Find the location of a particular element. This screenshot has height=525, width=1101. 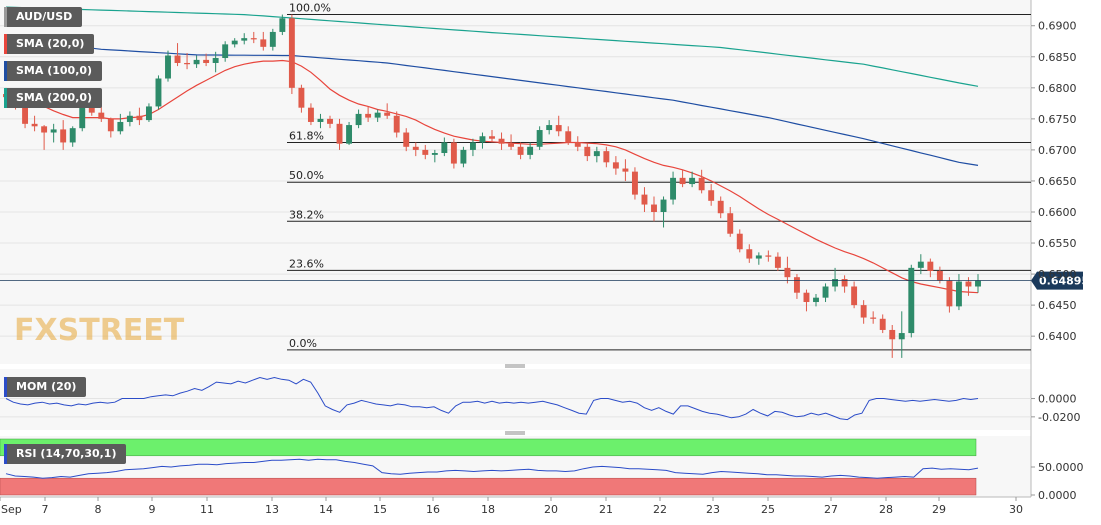

fib-label: 0.0% is located at coordinates (303, 343).